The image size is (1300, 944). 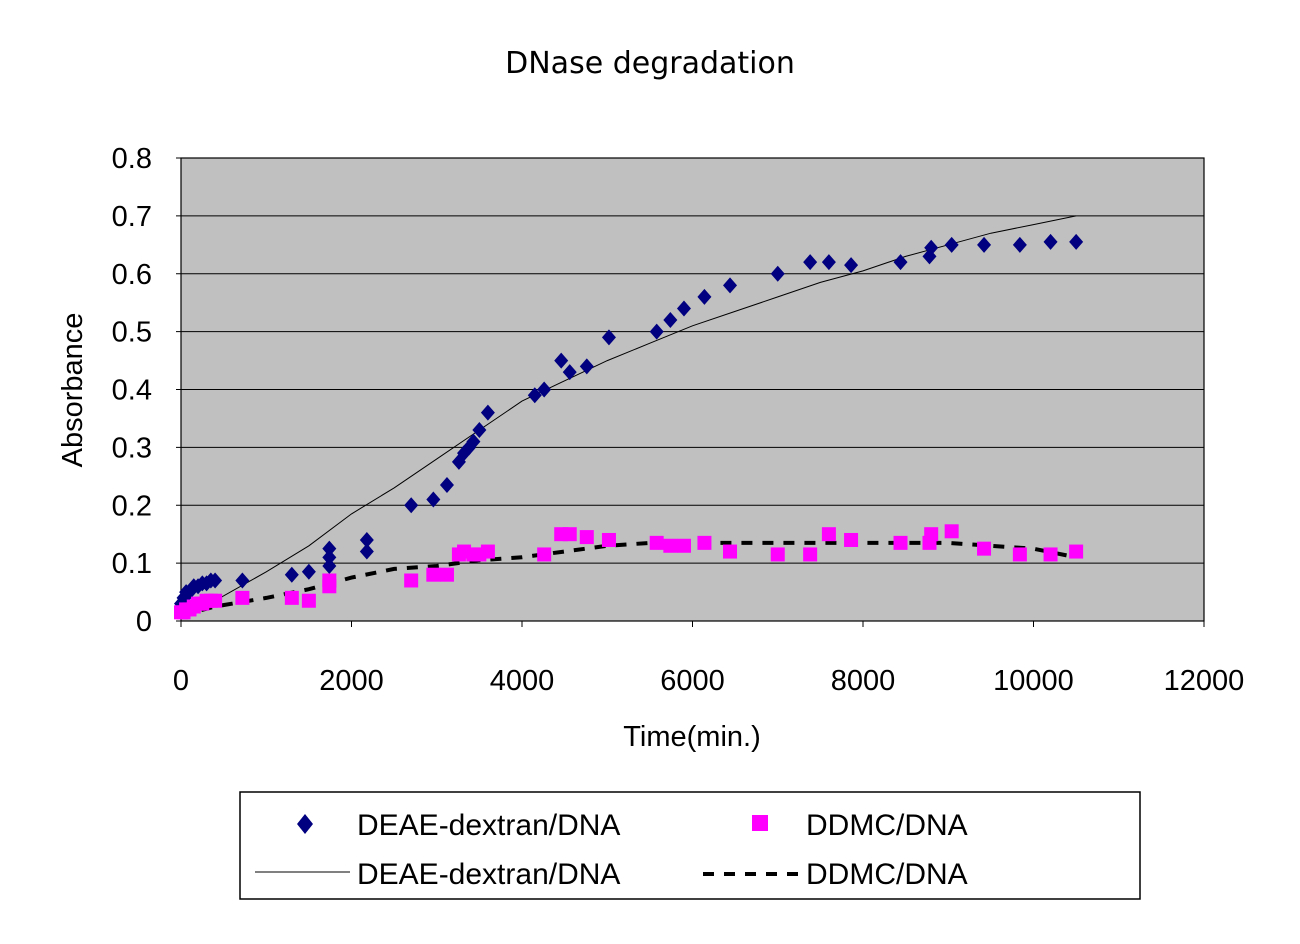 I want to click on x-tick-label-6: 12000, so click(x=1204, y=681).